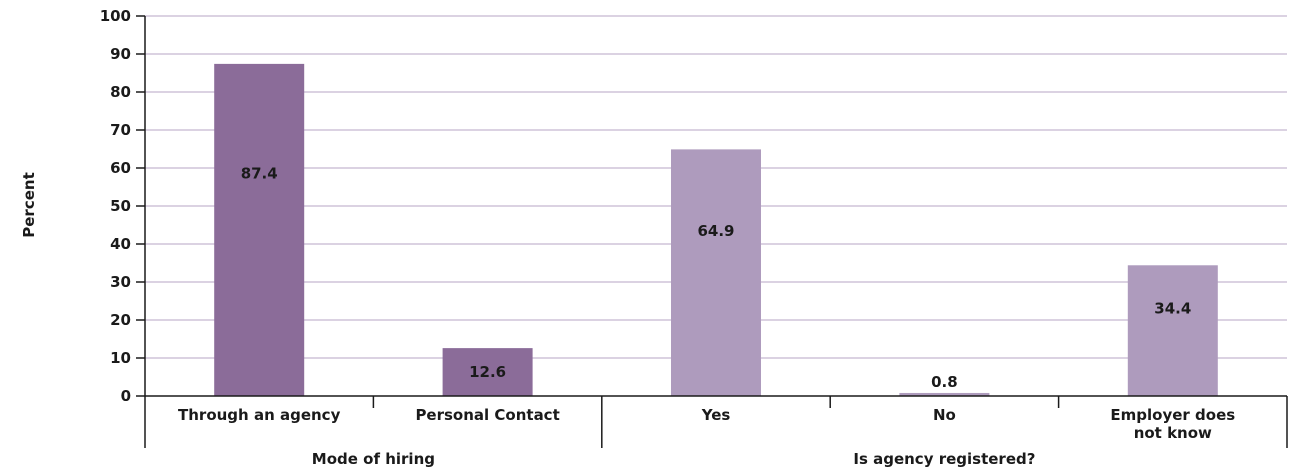  I want to click on value-label-3: 0.8, so click(944, 382).